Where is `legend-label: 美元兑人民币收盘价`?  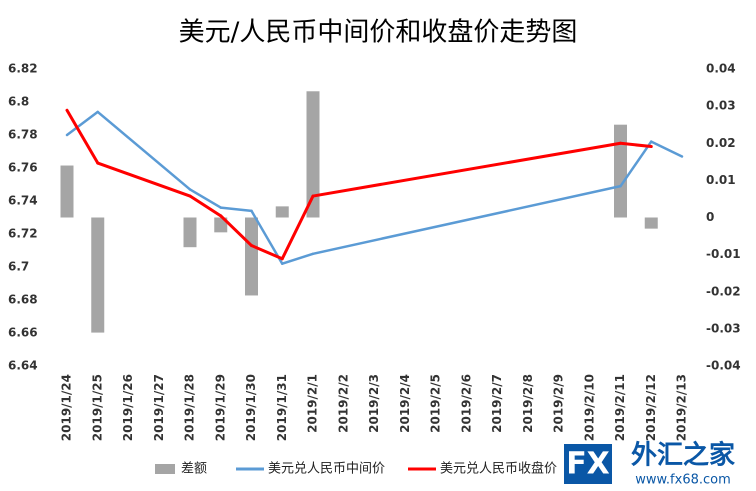
legend-label: 美元兑人民币收盘价 is located at coordinates (498, 469).